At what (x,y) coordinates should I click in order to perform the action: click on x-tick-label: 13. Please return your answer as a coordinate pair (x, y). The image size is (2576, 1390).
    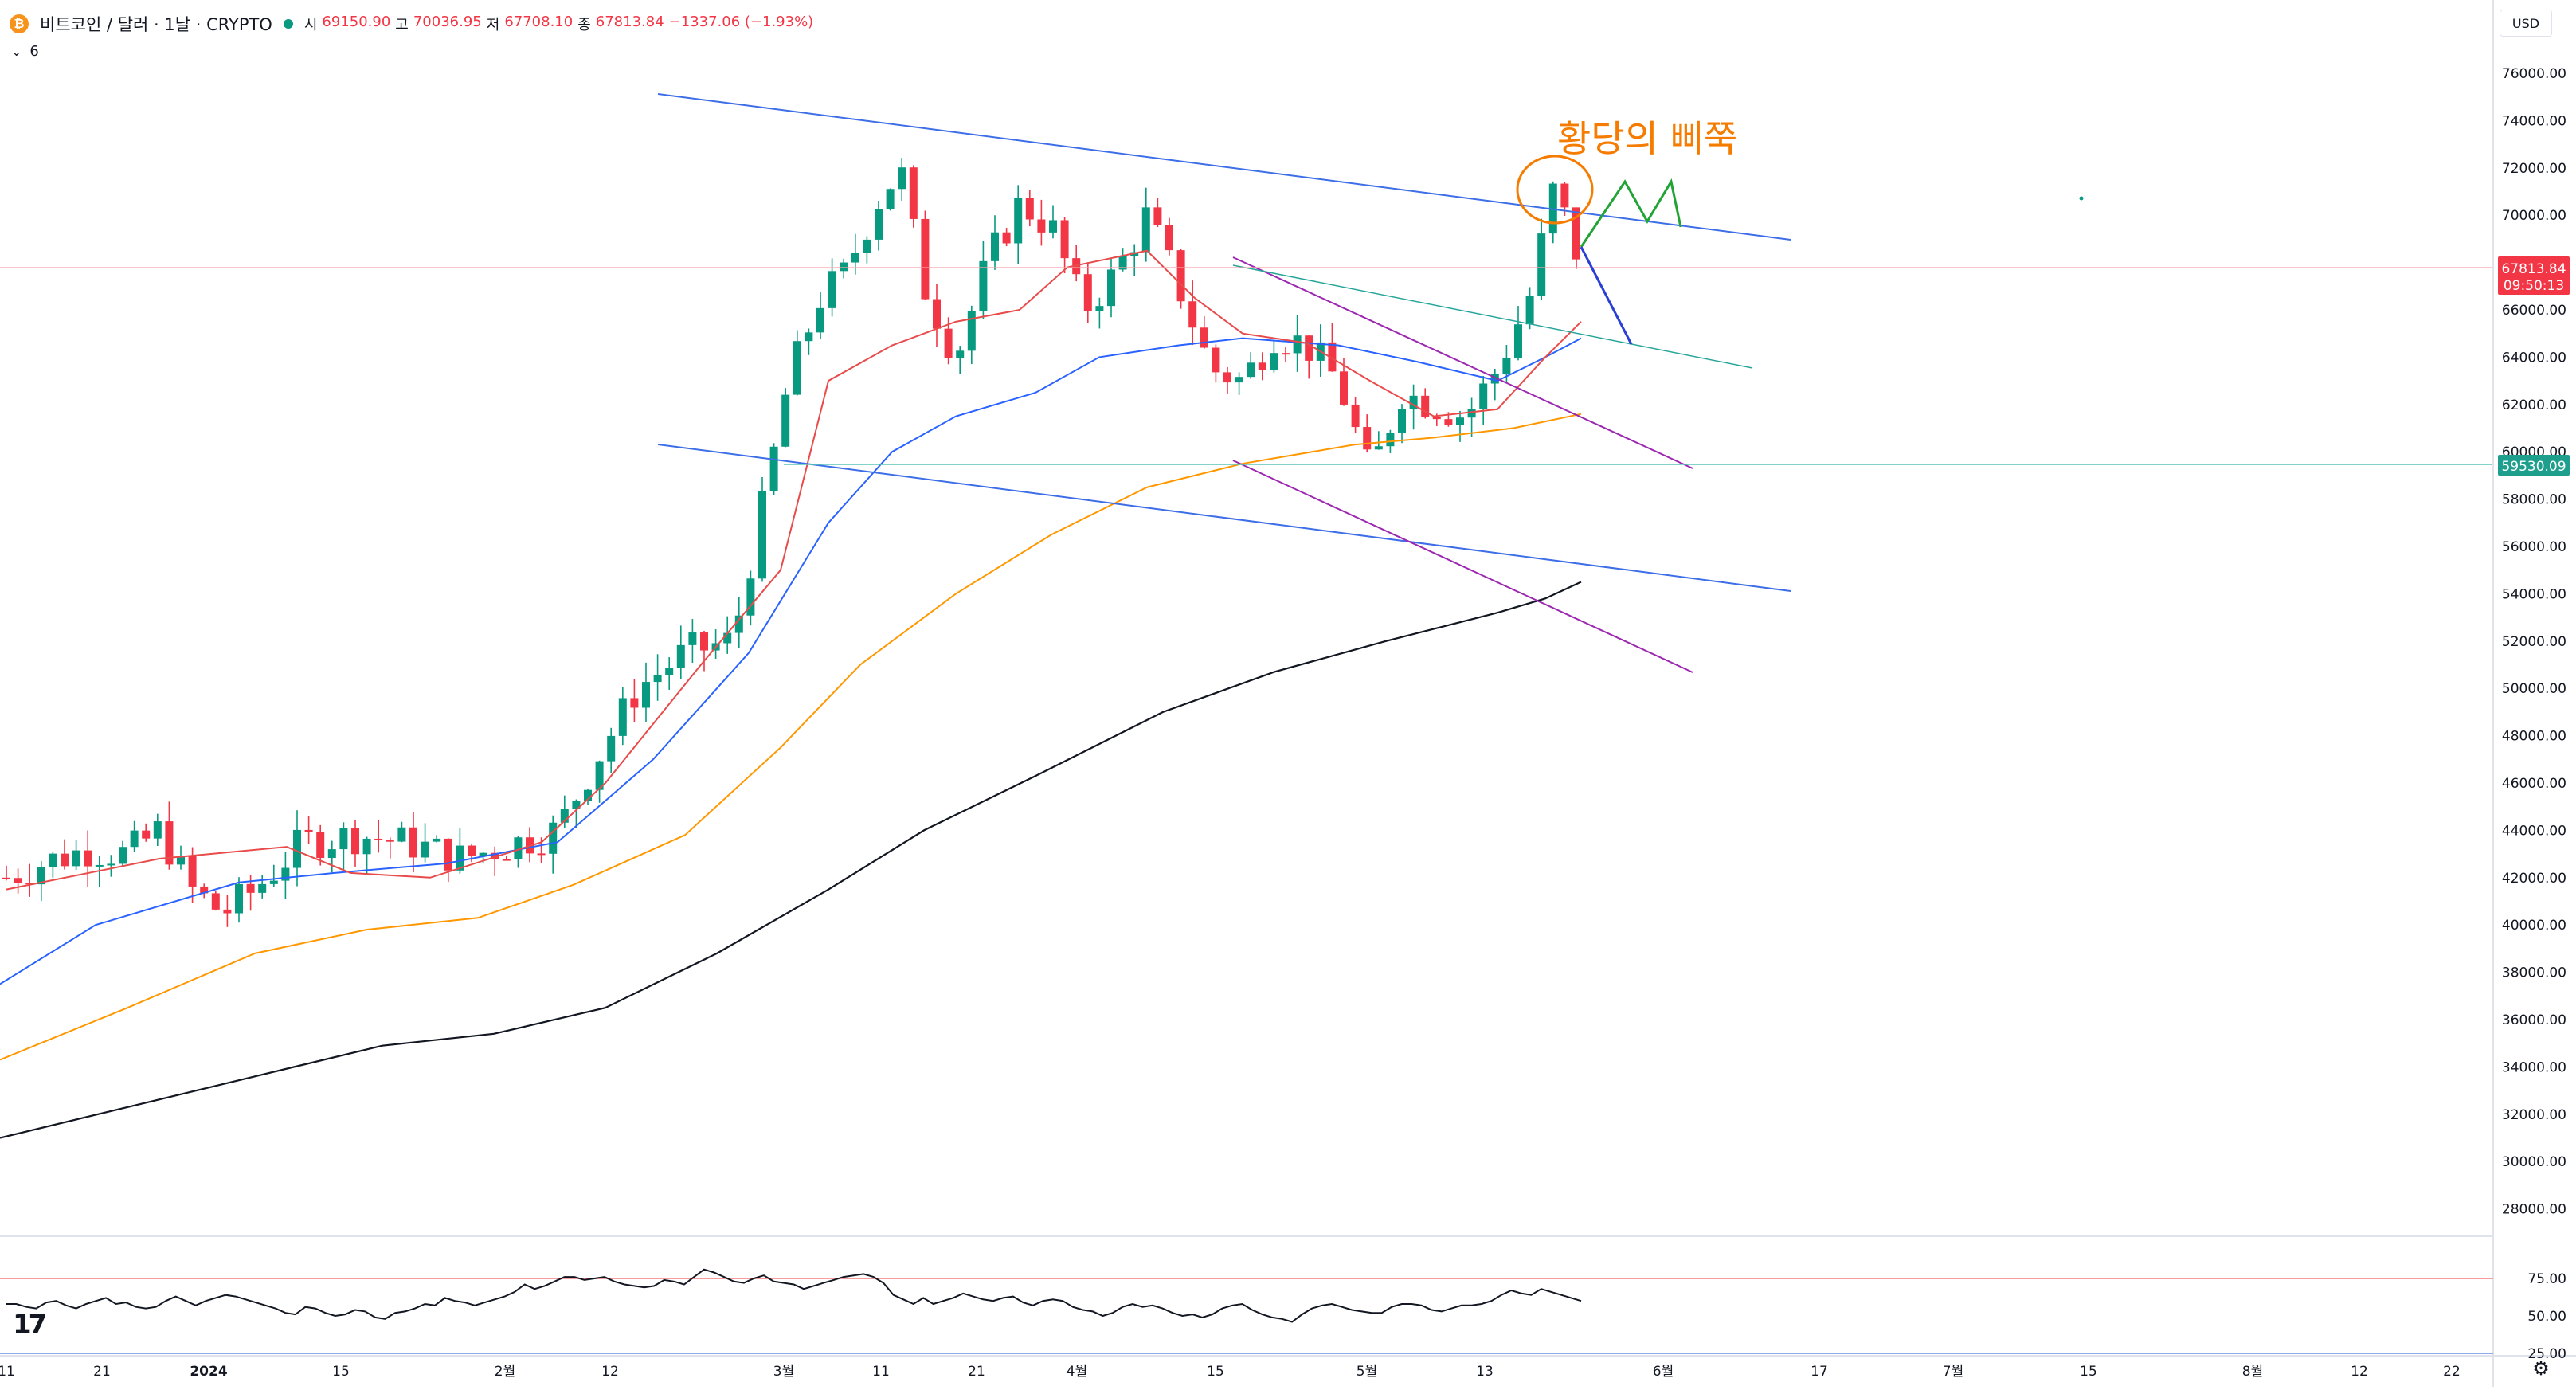
    Looking at the image, I should click on (1485, 1372).